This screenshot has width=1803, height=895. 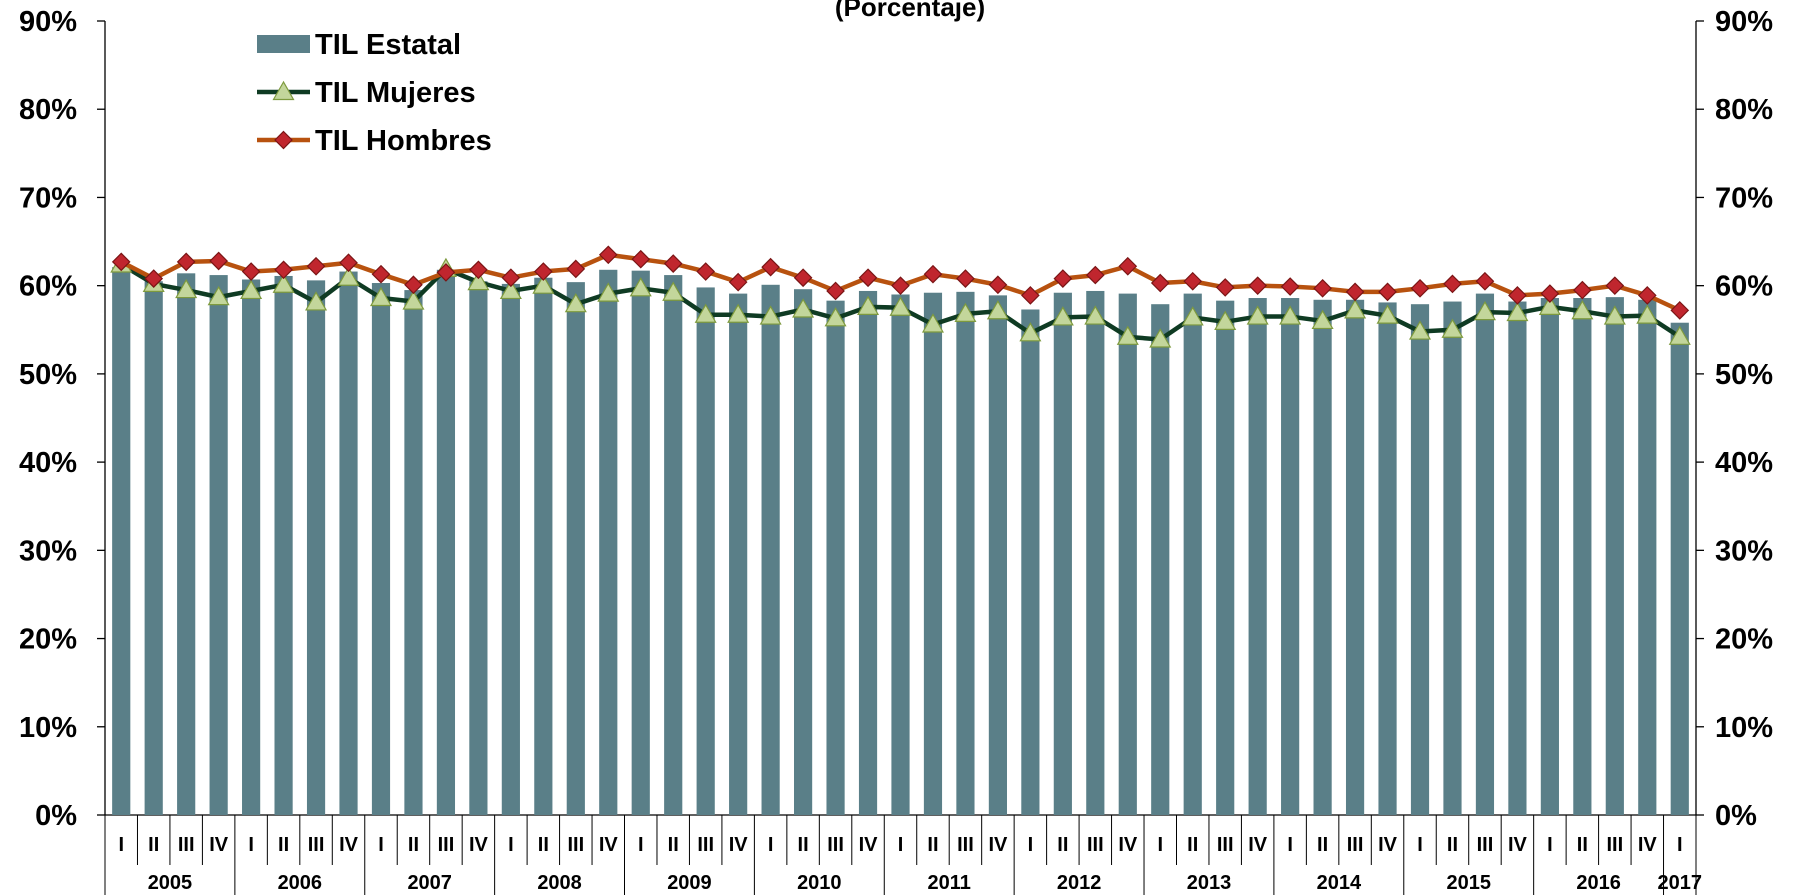 I want to click on y-tick-label-right: 90%, so click(x=1744, y=22).